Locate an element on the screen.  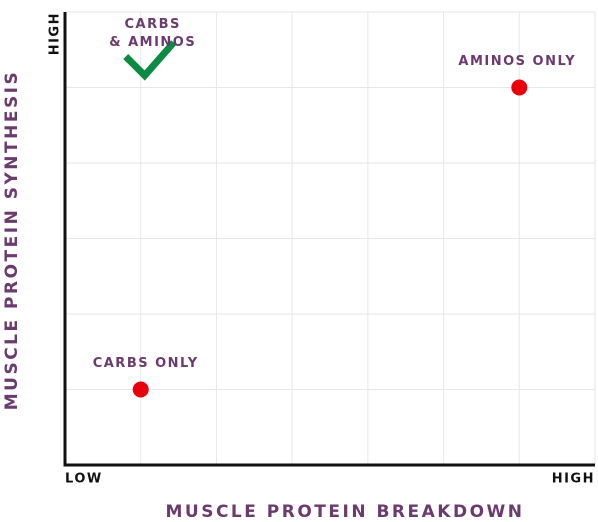
point-label: AMINOS ONLY is located at coordinates (517, 61).